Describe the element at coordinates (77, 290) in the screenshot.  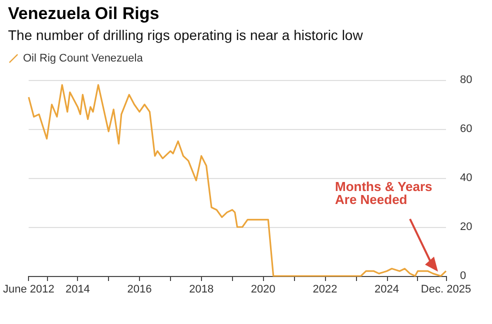
I see `x-tick-label: 2014` at that location.